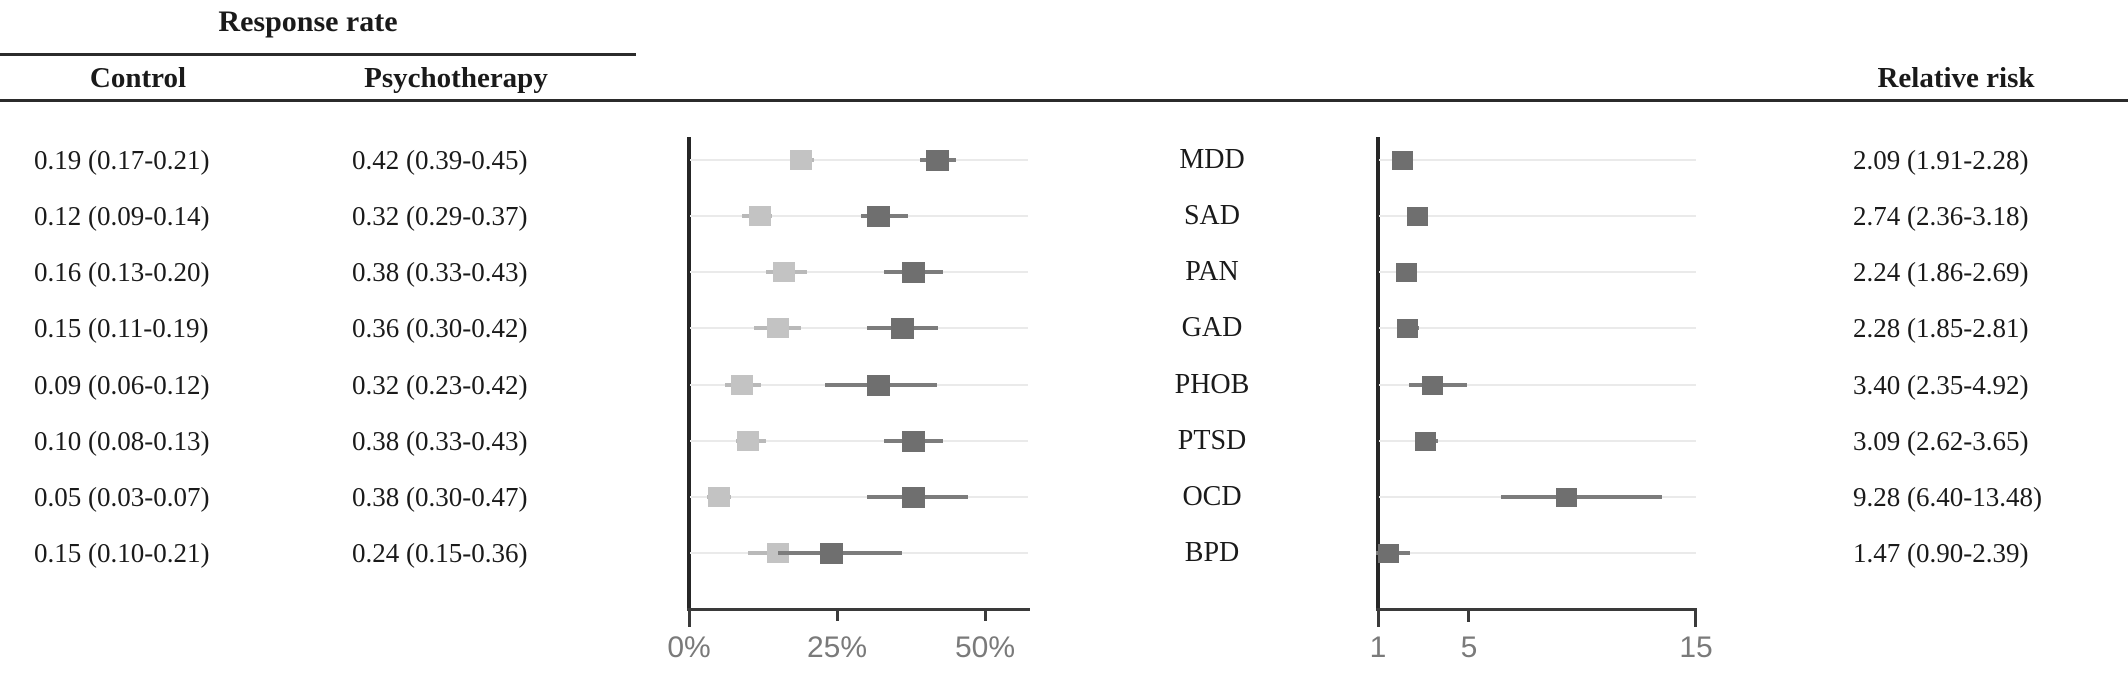 The width and height of the screenshot is (2128, 675). What do you see at coordinates (318, 54) in the screenshot?
I see `header-rule-top` at bounding box center [318, 54].